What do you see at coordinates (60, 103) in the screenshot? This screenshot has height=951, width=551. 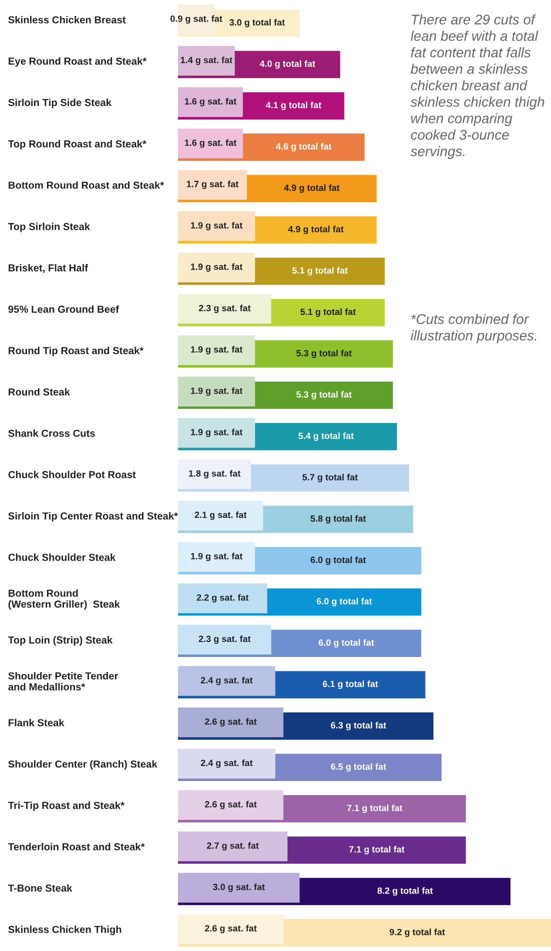 I see `y-tick-label: Sirloin Tip Side Steak` at bounding box center [60, 103].